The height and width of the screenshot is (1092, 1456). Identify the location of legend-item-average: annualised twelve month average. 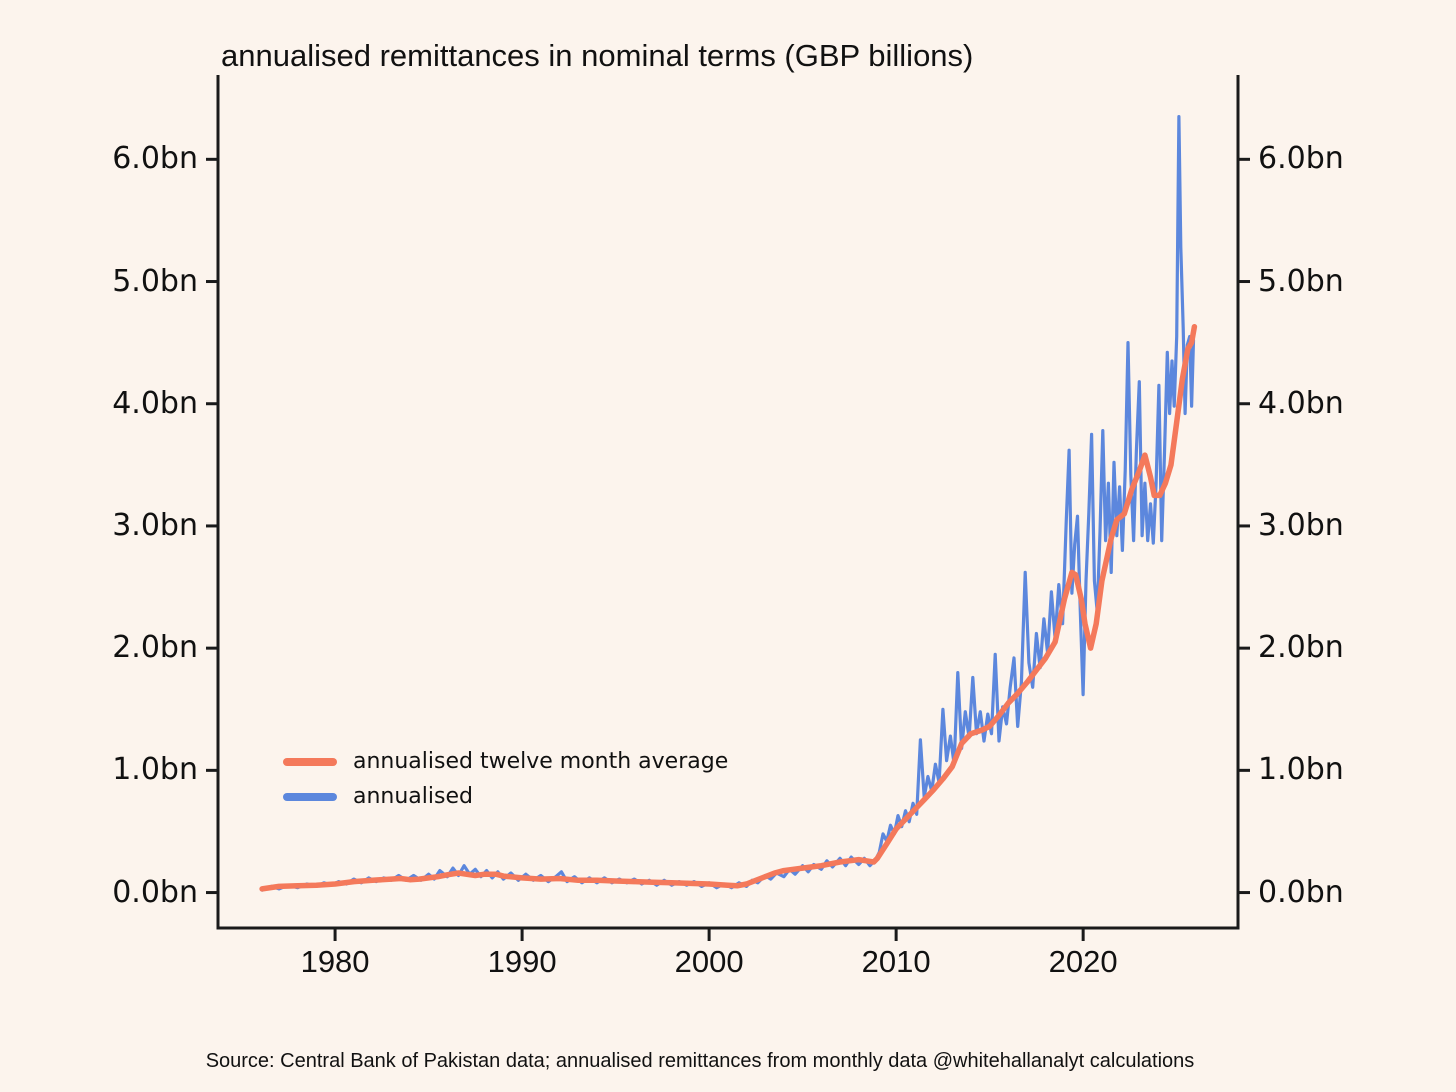
(505, 761).